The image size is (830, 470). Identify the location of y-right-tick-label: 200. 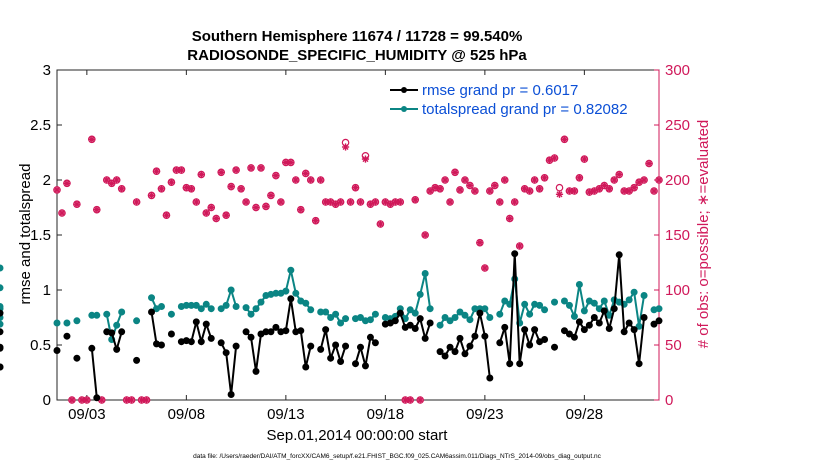
(677, 180).